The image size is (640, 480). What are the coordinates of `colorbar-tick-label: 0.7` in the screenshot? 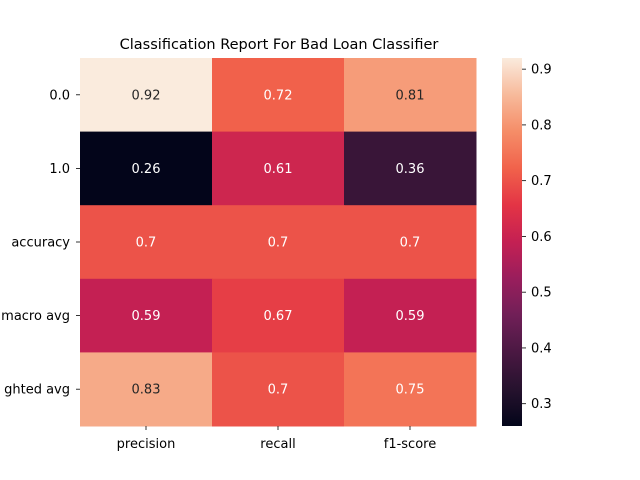 It's located at (541, 181).